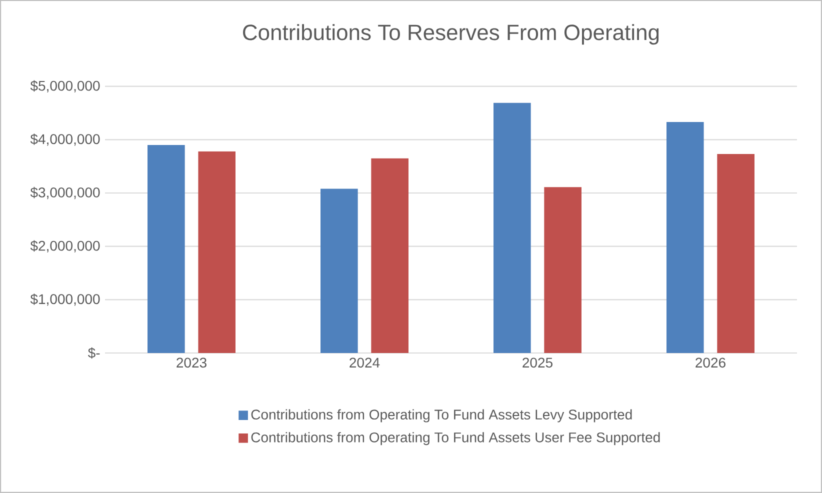 The height and width of the screenshot is (493, 822). What do you see at coordinates (365, 363) in the screenshot?
I see `x-tick-label: 2024` at bounding box center [365, 363].